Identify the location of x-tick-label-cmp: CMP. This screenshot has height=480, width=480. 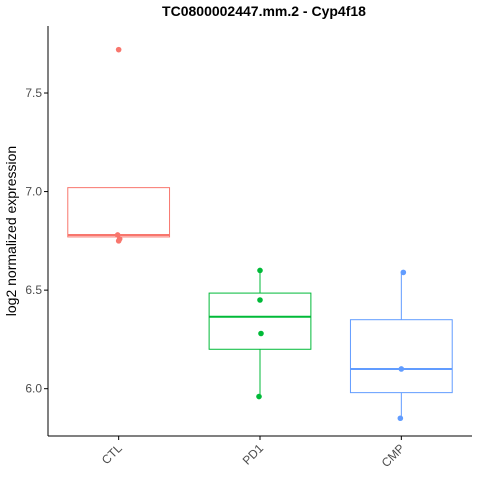
(393, 455).